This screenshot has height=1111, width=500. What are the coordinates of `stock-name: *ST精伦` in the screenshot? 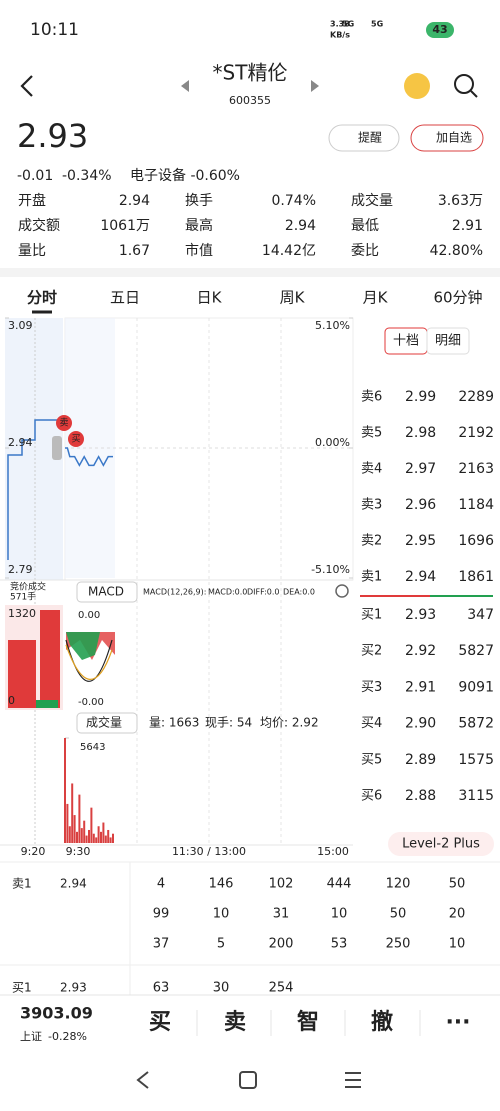 It's located at (250, 73).